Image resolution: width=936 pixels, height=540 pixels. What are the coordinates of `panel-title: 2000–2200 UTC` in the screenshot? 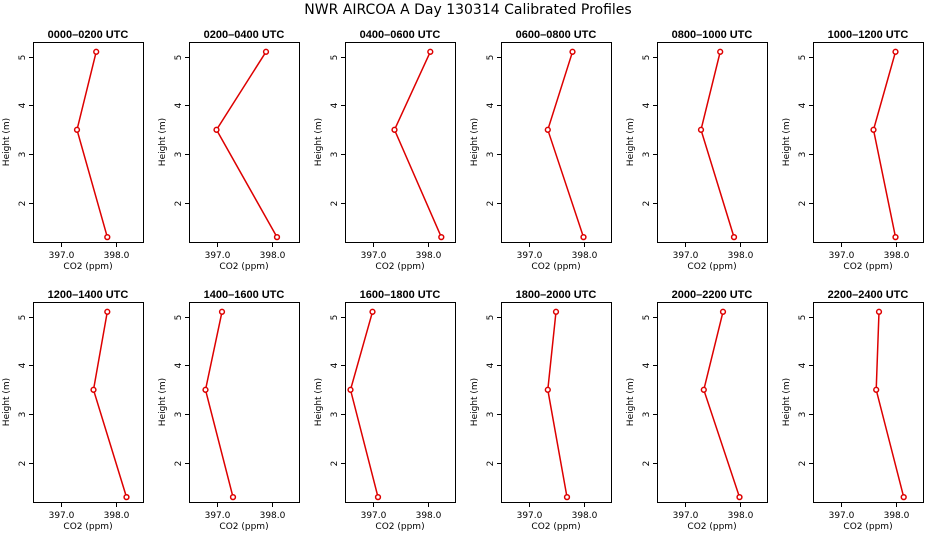 It's located at (712, 295).